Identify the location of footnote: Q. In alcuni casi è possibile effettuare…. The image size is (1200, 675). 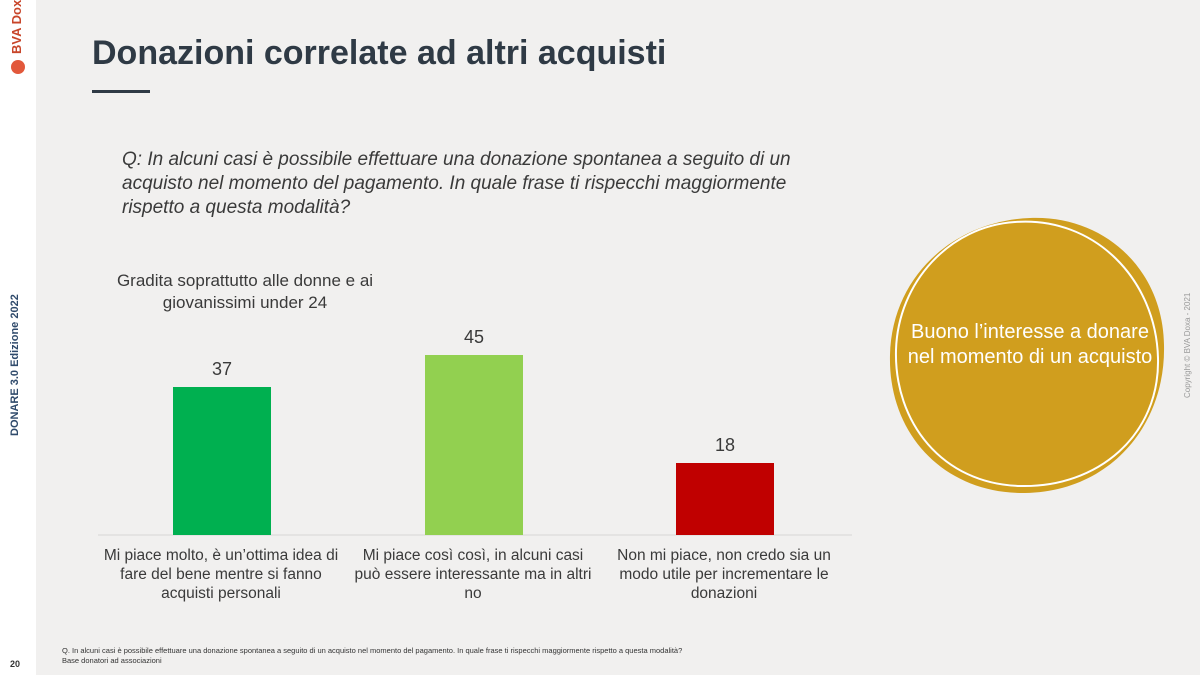
(442, 656).